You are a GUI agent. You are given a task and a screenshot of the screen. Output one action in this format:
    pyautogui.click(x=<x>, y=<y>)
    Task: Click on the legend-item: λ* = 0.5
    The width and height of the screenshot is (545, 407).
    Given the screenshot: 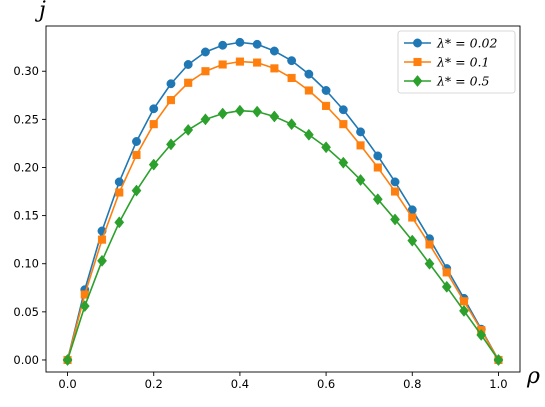 What is the action you would take?
    pyautogui.click(x=447, y=81)
    